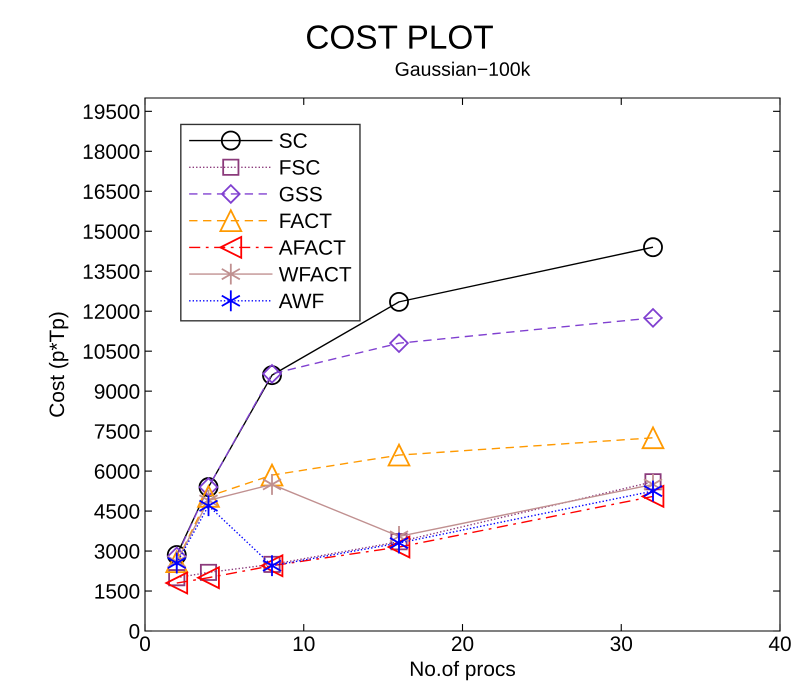 The width and height of the screenshot is (799, 698). I want to click on legend-label: AWF, so click(301, 301).